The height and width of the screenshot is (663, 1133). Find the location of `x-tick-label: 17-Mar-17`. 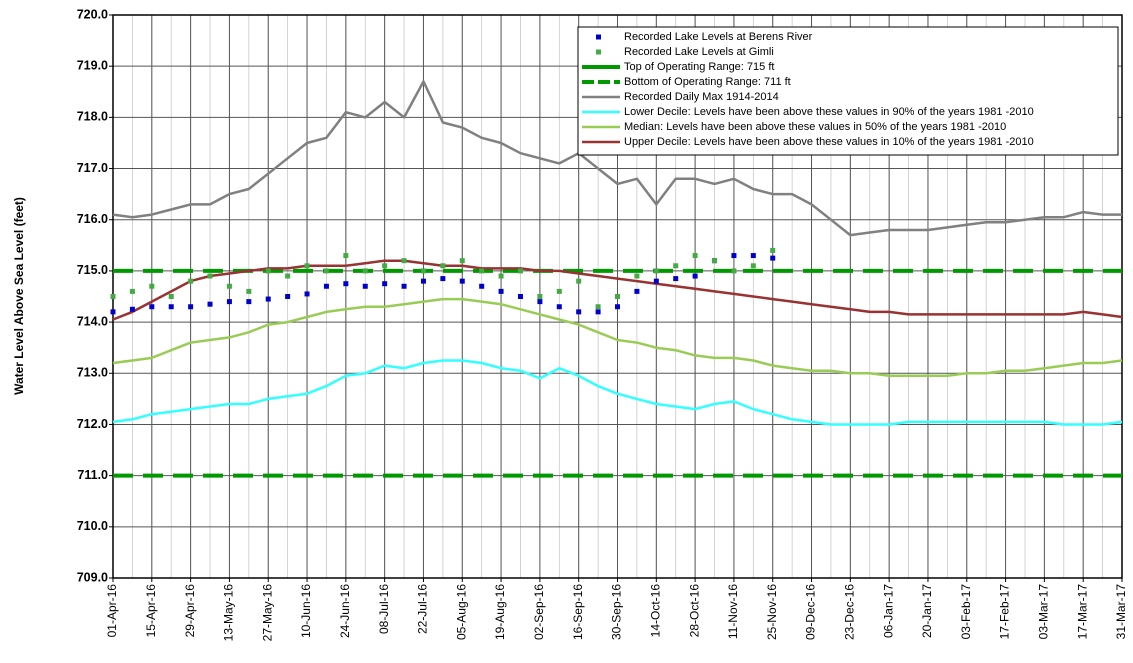

x-tick-label: 17-Mar-17 is located at coordinates (1082, 612).